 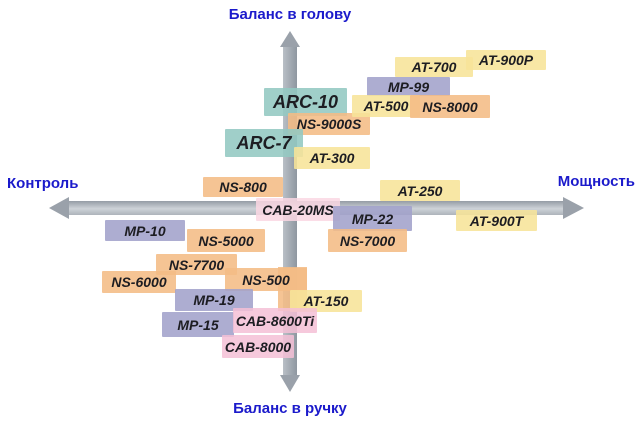 What do you see at coordinates (258, 346) in the screenshot?
I see `product-box-CAB-8000: CAB-8000` at bounding box center [258, 346].